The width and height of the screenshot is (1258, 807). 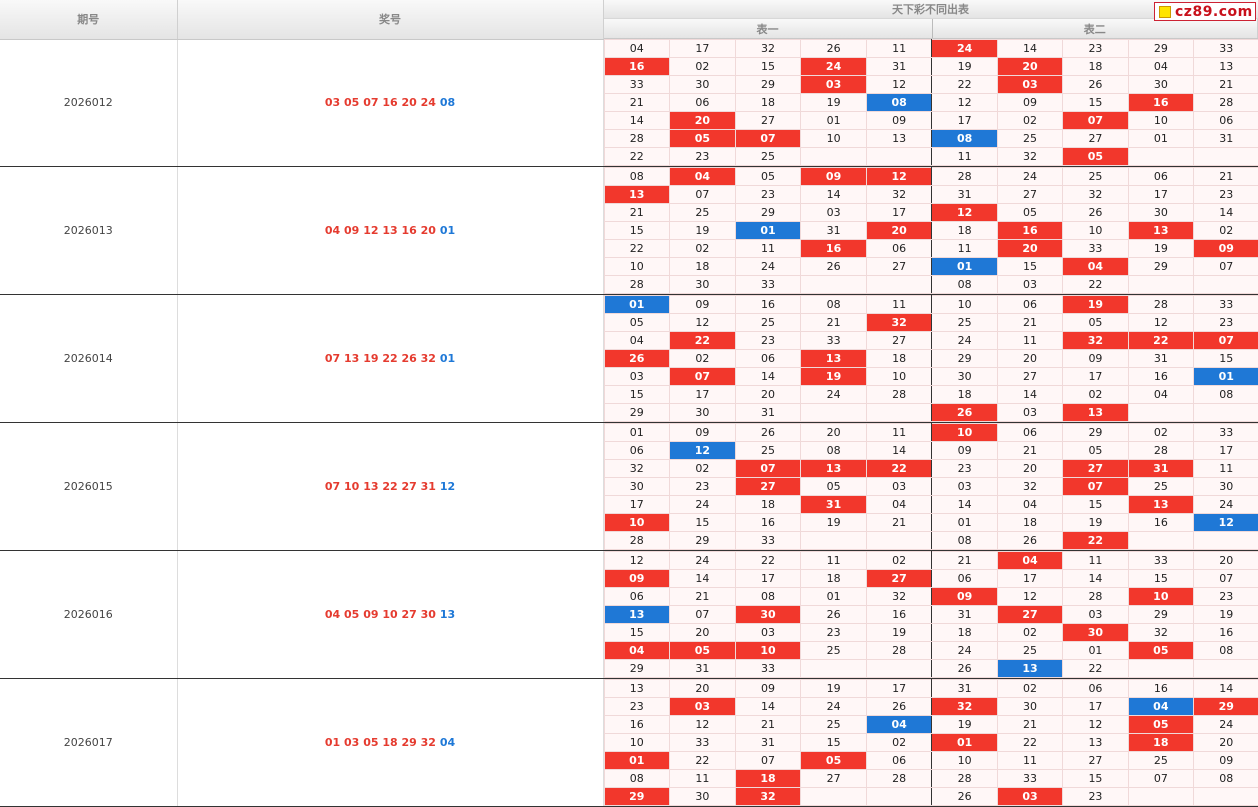 What do you see at coordinates (702, 778) in the screenshot?
I see `table1-cell: 11` at bounding box center [702, 778].